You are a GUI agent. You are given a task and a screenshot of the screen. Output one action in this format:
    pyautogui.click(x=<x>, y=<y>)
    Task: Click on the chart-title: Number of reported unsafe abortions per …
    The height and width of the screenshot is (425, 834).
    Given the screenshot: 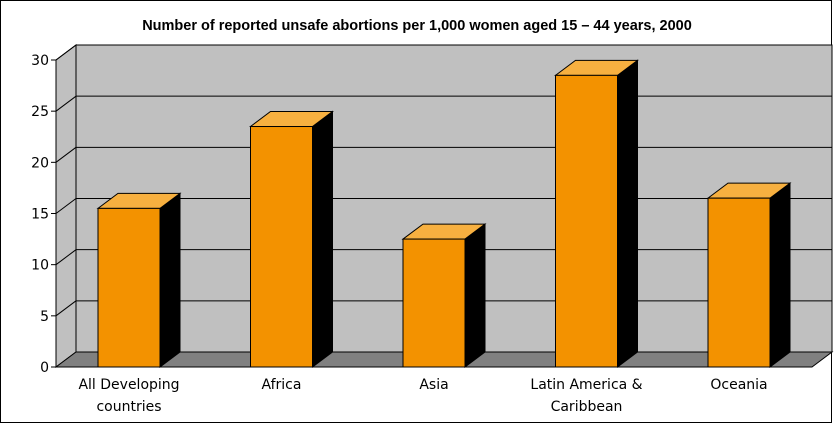 What is the action you would take?
    pyautogui.click(x=417, y=26)
    